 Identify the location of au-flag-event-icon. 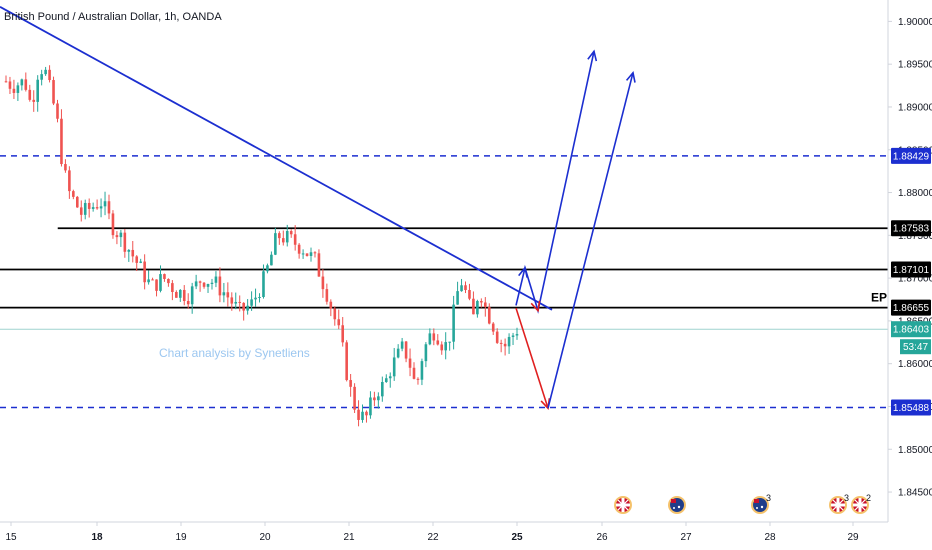
(677, 505).